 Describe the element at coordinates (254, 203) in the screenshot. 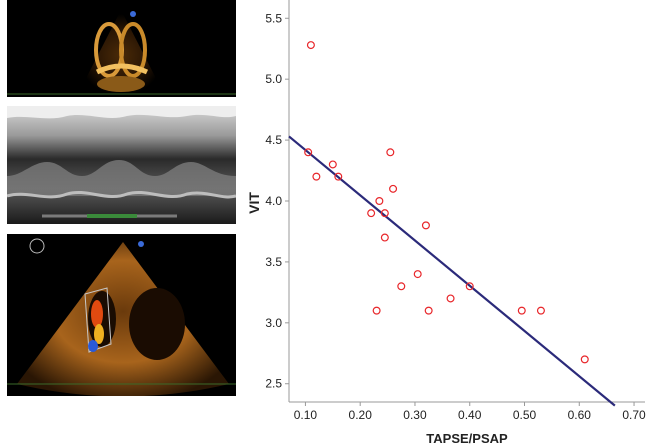

I see `y-axis-label: VIT` at that location.